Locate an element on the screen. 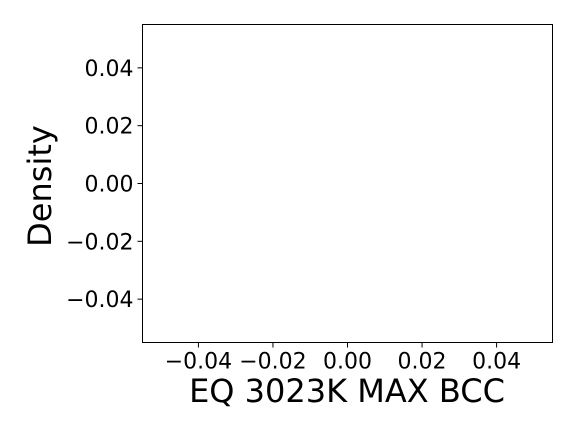  x-tick-label: 0.04 is located at coordinates (496, 362).